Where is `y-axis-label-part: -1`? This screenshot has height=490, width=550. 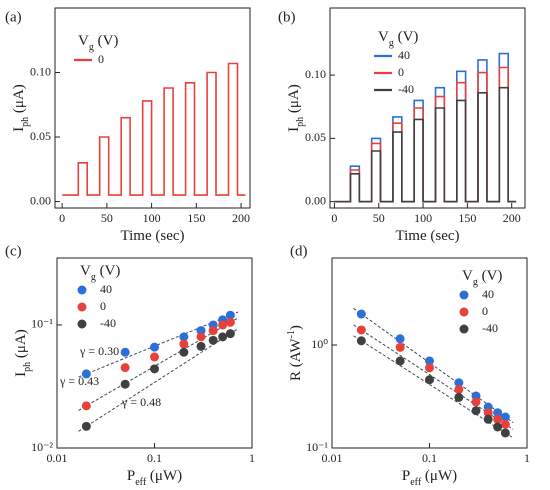 y-axis-label-part: -1 is located at coordinates (291, 334).